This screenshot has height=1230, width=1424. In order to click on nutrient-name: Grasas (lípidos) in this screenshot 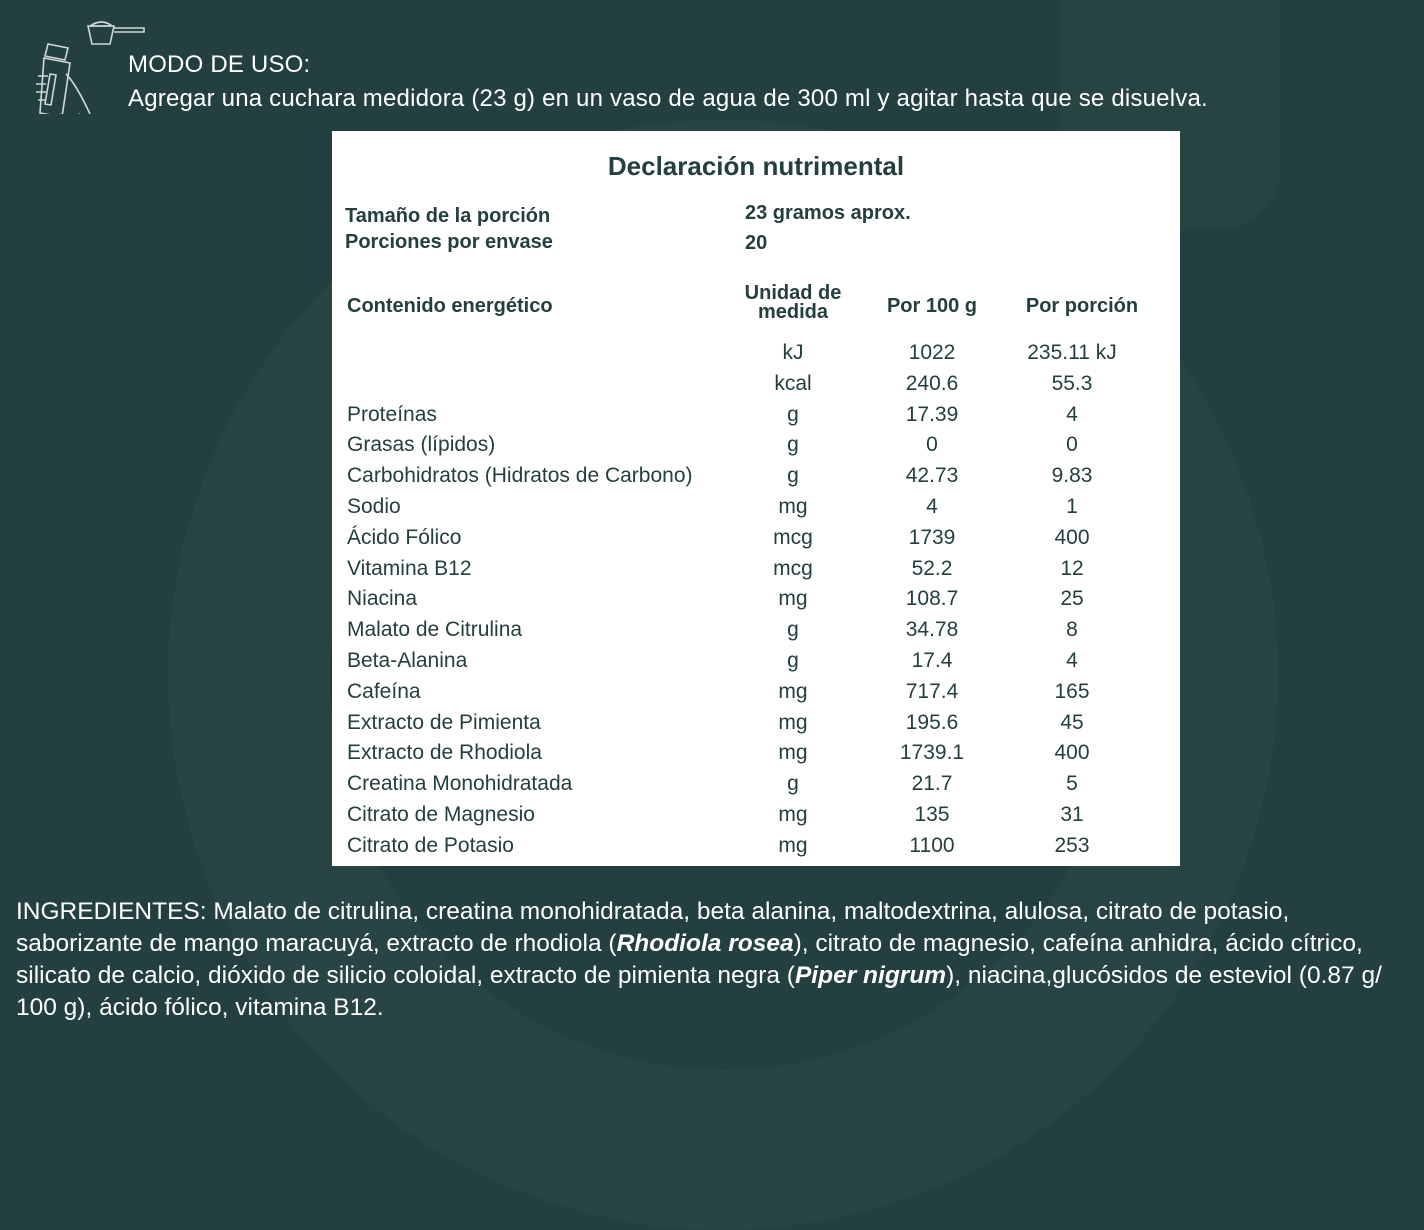, I will do `click(421, 445)`.